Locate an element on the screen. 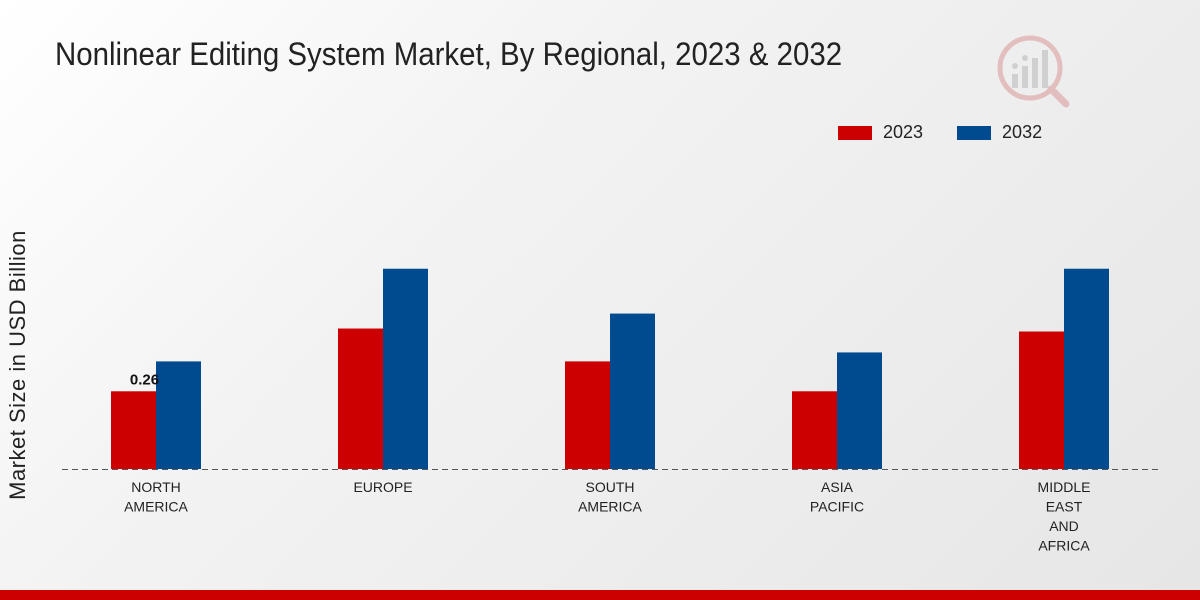 The image size is (1200, 600). x-tick-label-4: MIDDLE EAST AND AFRICA is located at coordinates (1064, 516).